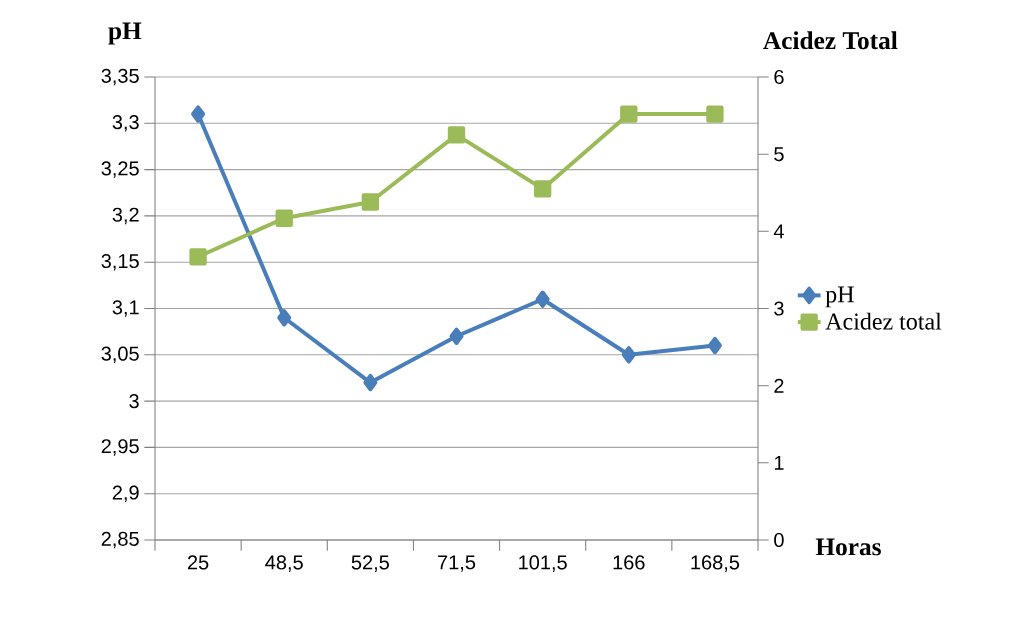 The height and width of the screenshot is (617, 1030). I want to click on y2-tick-label: 5, so click(779, 154).